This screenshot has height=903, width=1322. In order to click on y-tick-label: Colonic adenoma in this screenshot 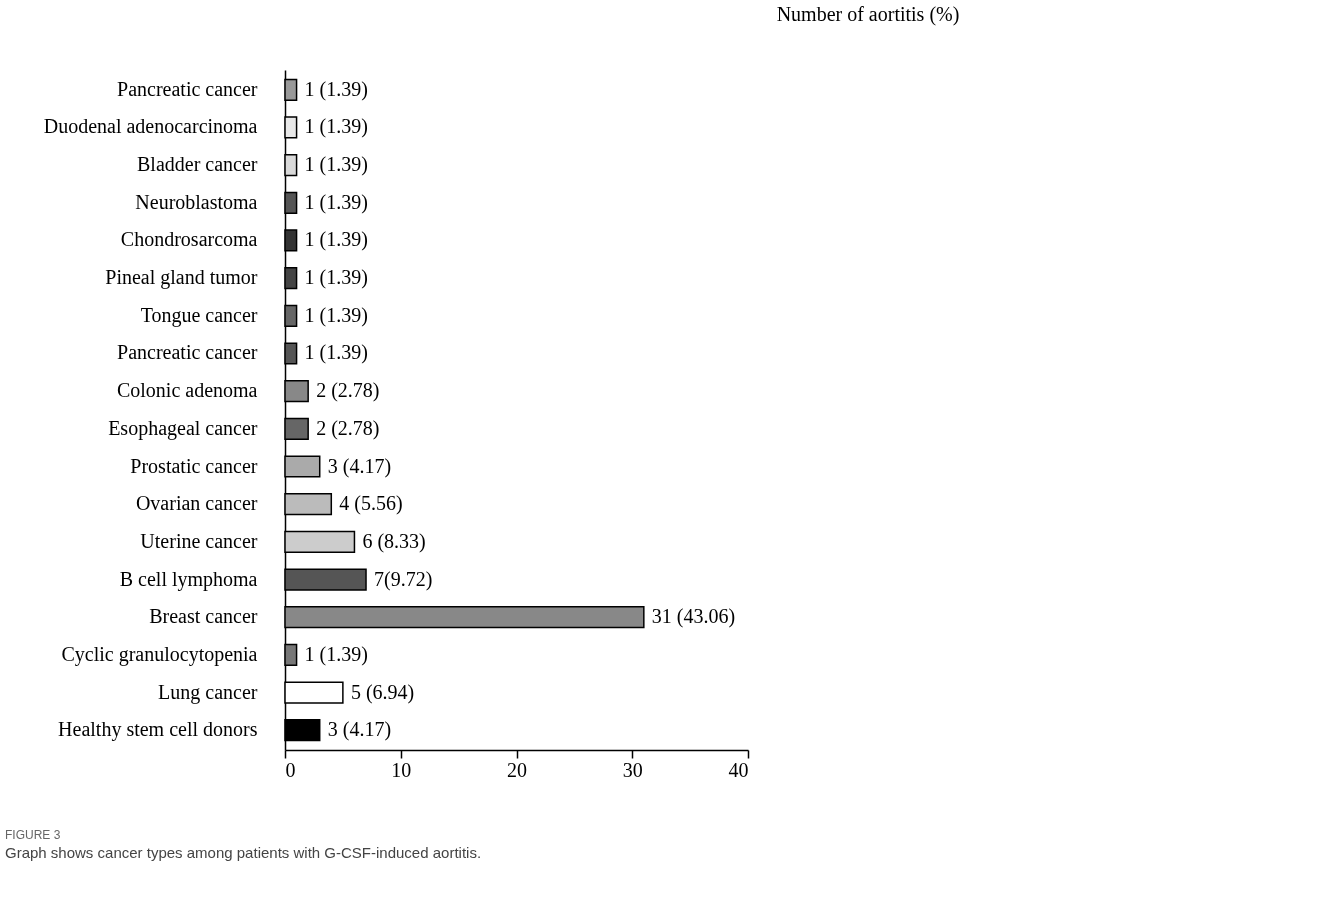, I will do `click(187, 390)`.